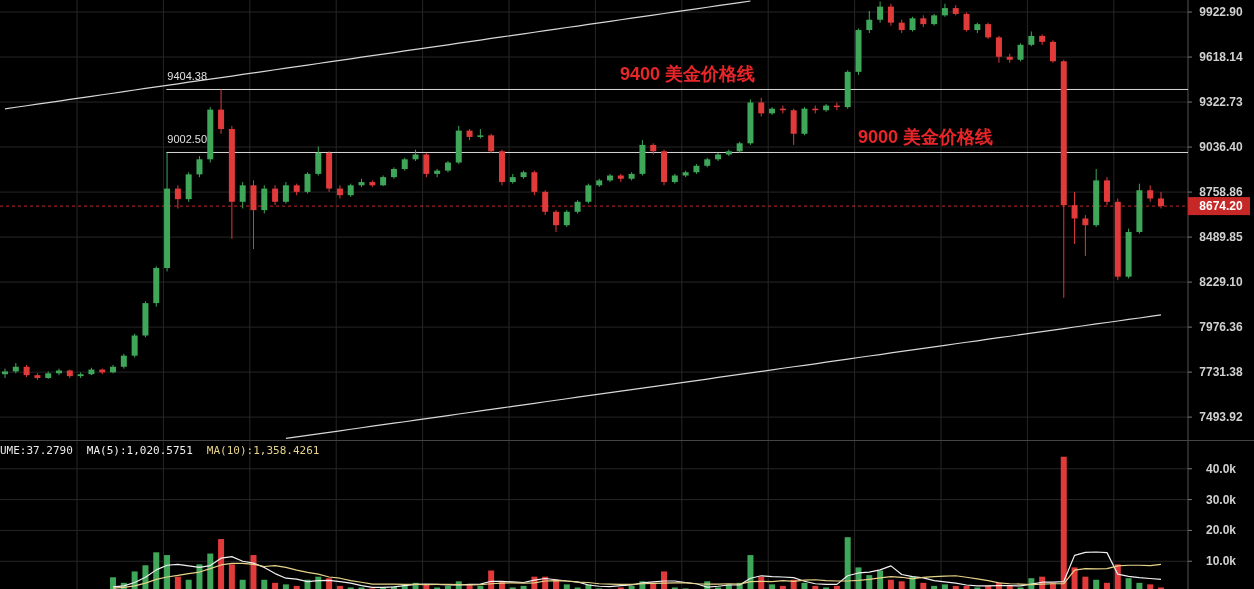 The height and width of the screenshot is (589, 1254). Describe the element at coordinates (1221, 327) in the screenshot. I see `y-tick-label: 7976.36` at that location.